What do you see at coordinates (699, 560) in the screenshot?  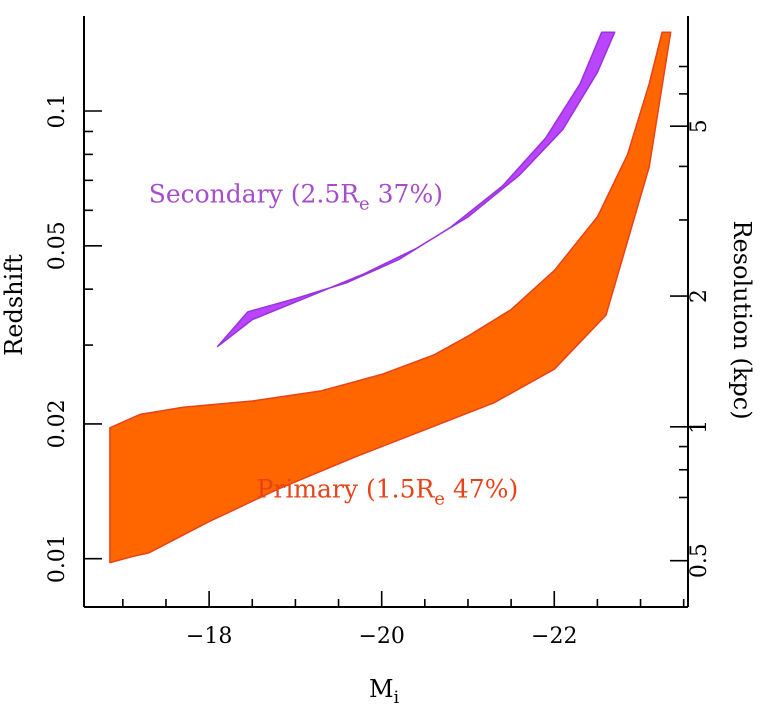 I see `y2-tick-label: 0.5` at bounding box center [699, 560].